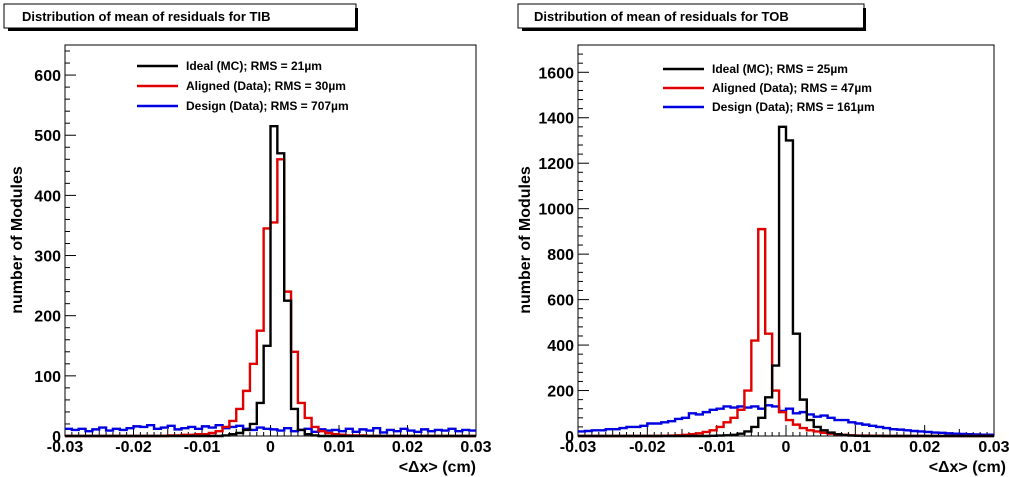  What do you see at coordinates (47, 136) in the screenshot?
I see `y-tick-label: 500` at bounding box center [47, 136].